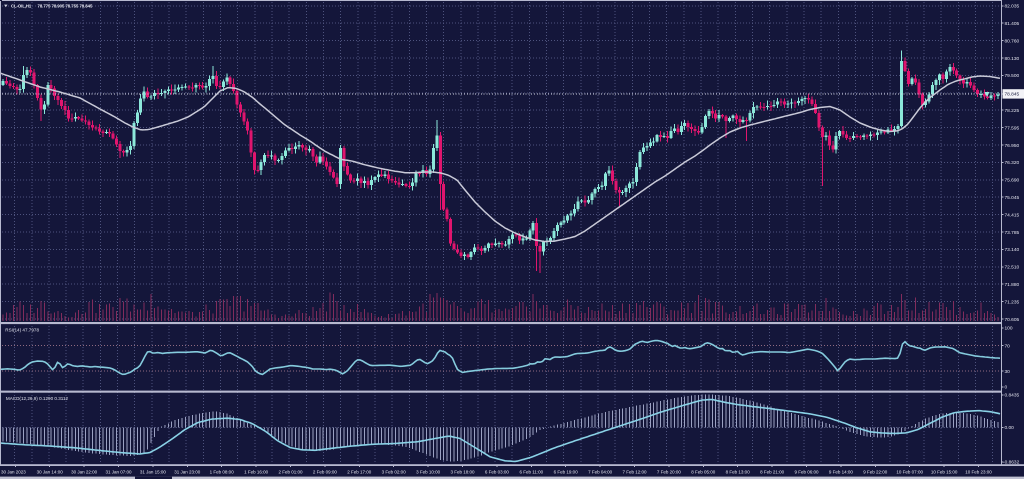 The image size is (1024, 479). What do you see at coordinates (428, 471) in the screenshot?
I see `svg-text: 3 Feb 10:00` at bounding box center [428, 471].